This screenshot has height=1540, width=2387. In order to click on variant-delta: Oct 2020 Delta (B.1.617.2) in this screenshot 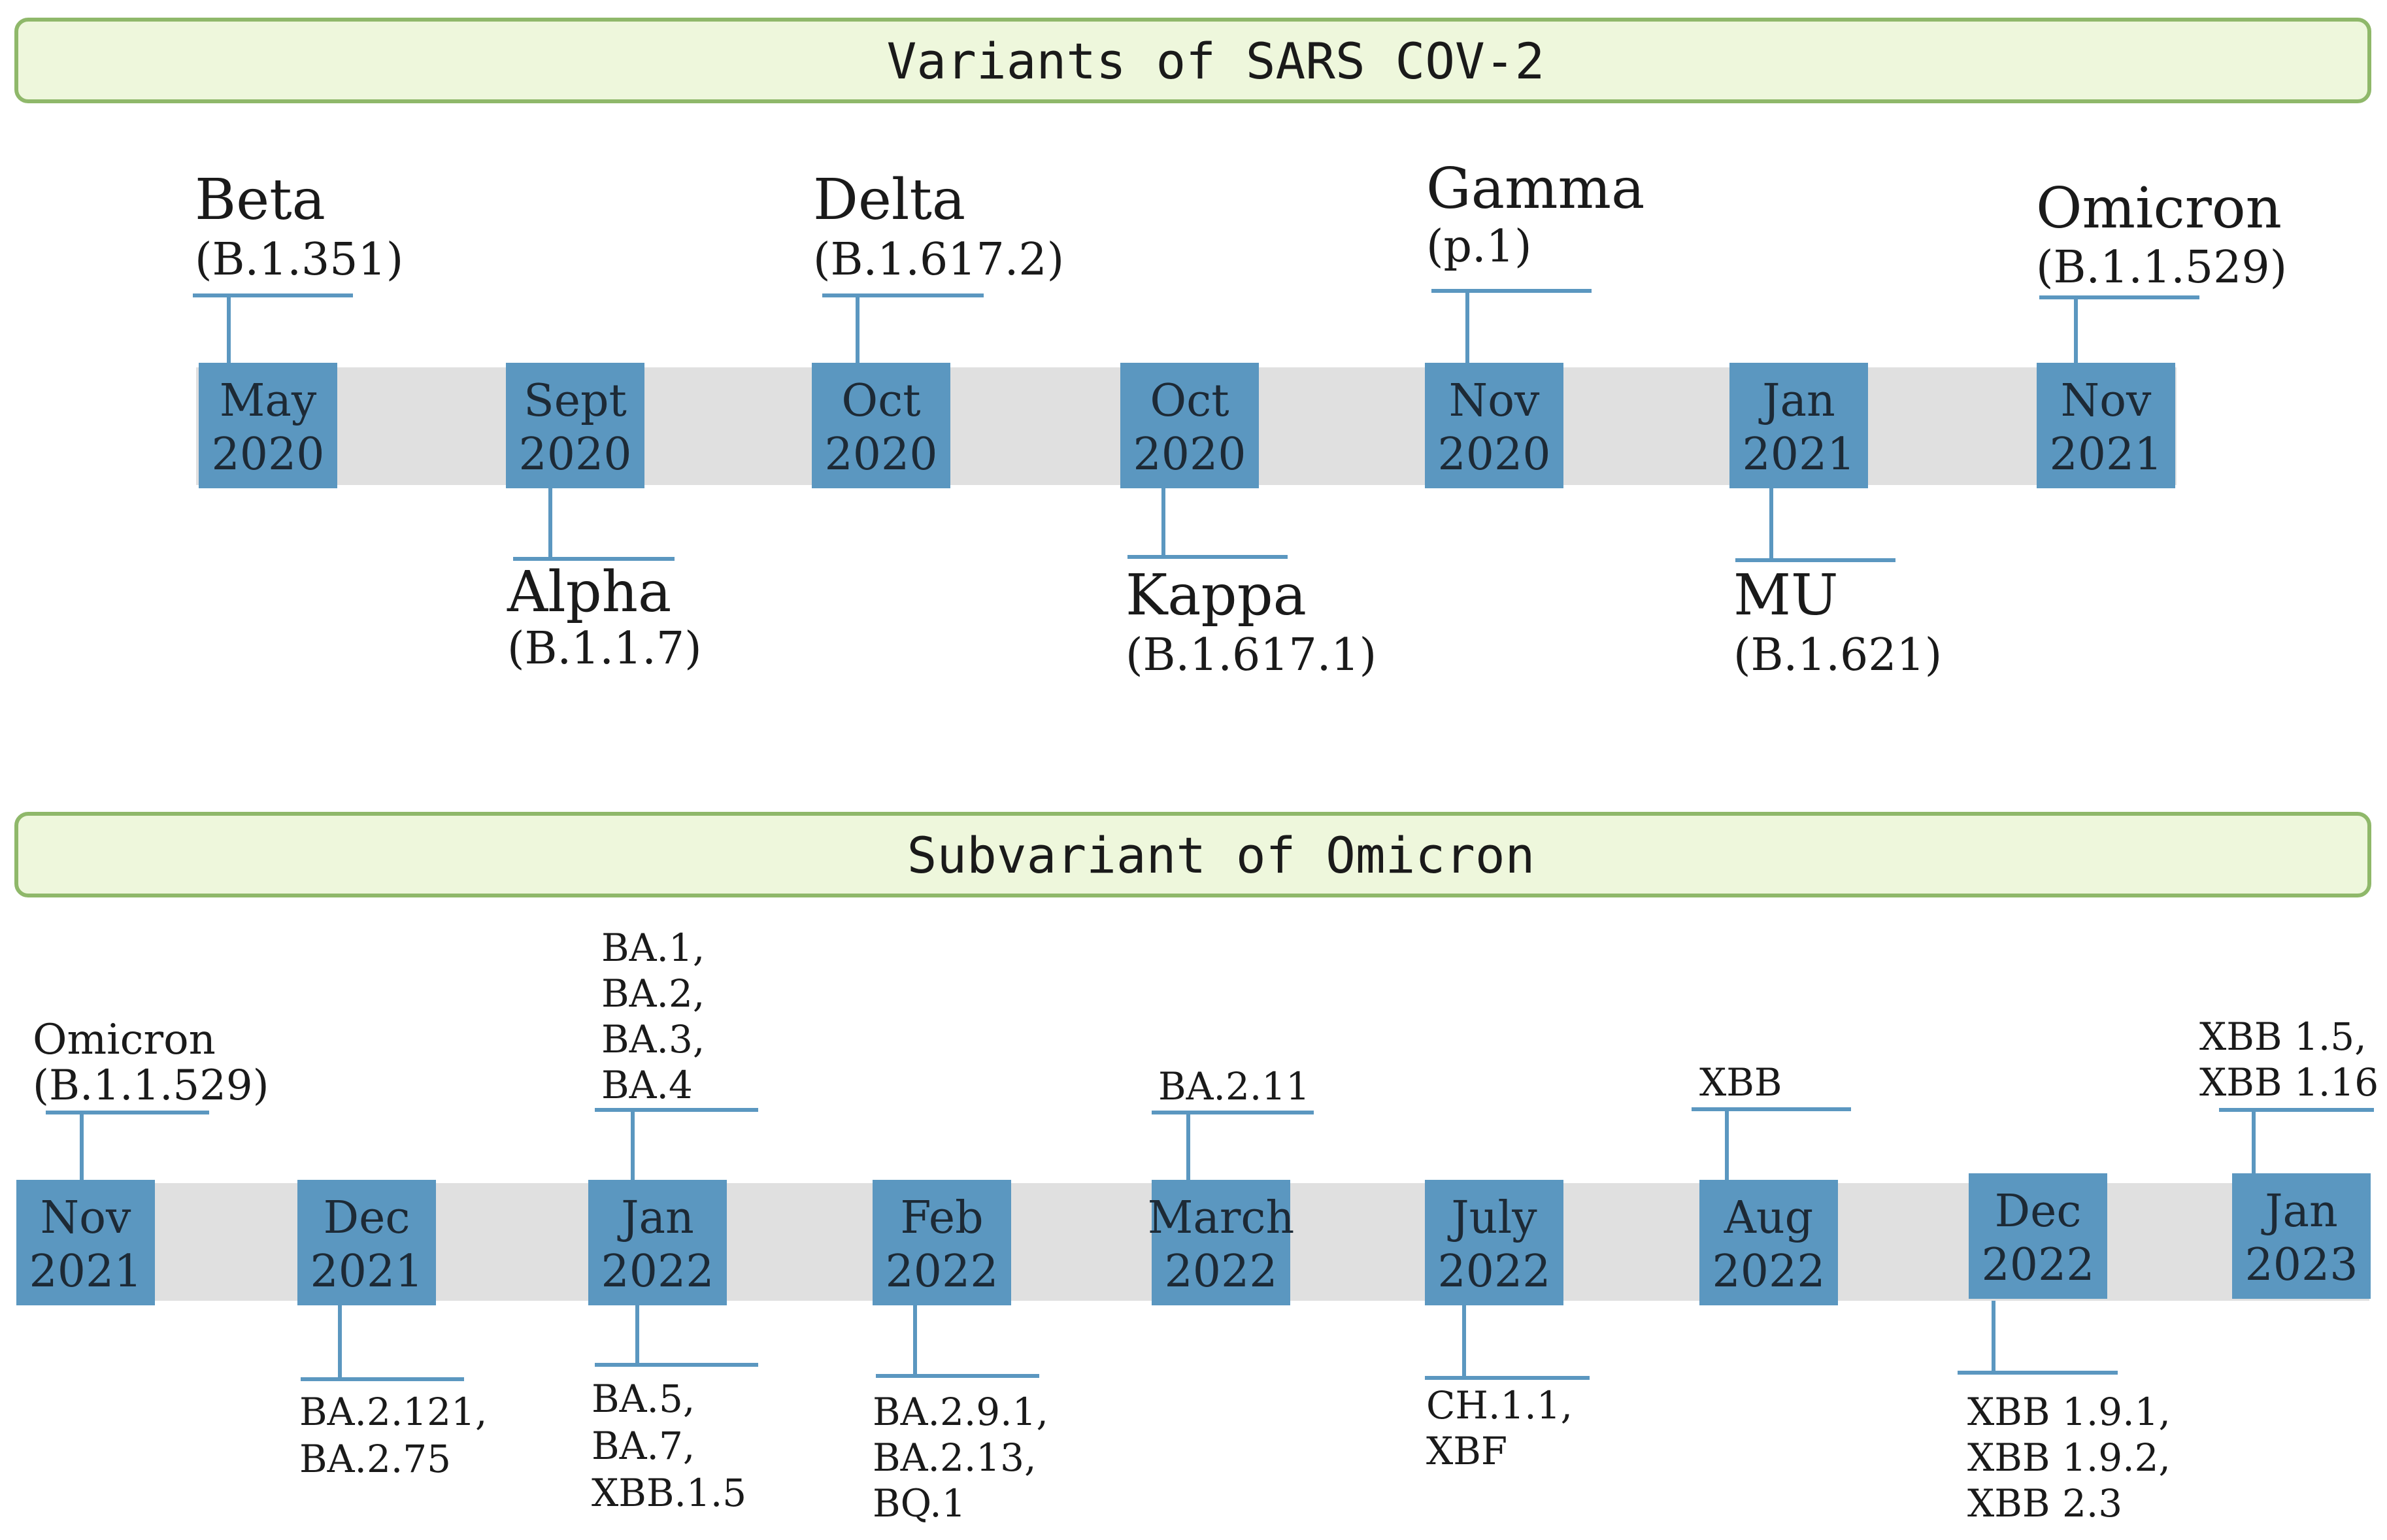, I will do `click(938, 327)`.